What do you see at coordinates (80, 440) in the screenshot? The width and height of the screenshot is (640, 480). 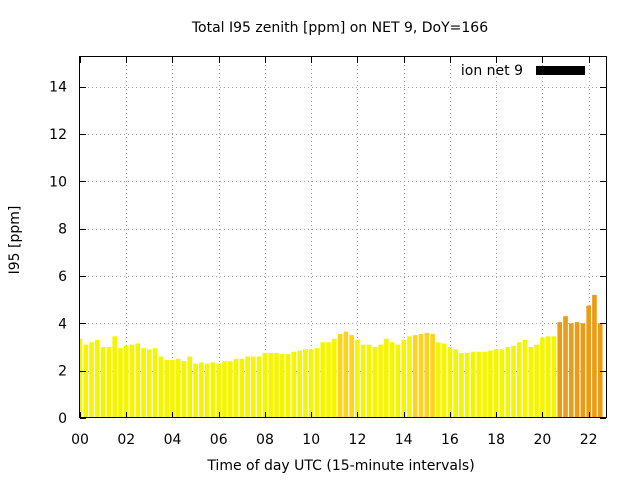 I see `x-tick-label: 00` at bounding box center [80, 440].